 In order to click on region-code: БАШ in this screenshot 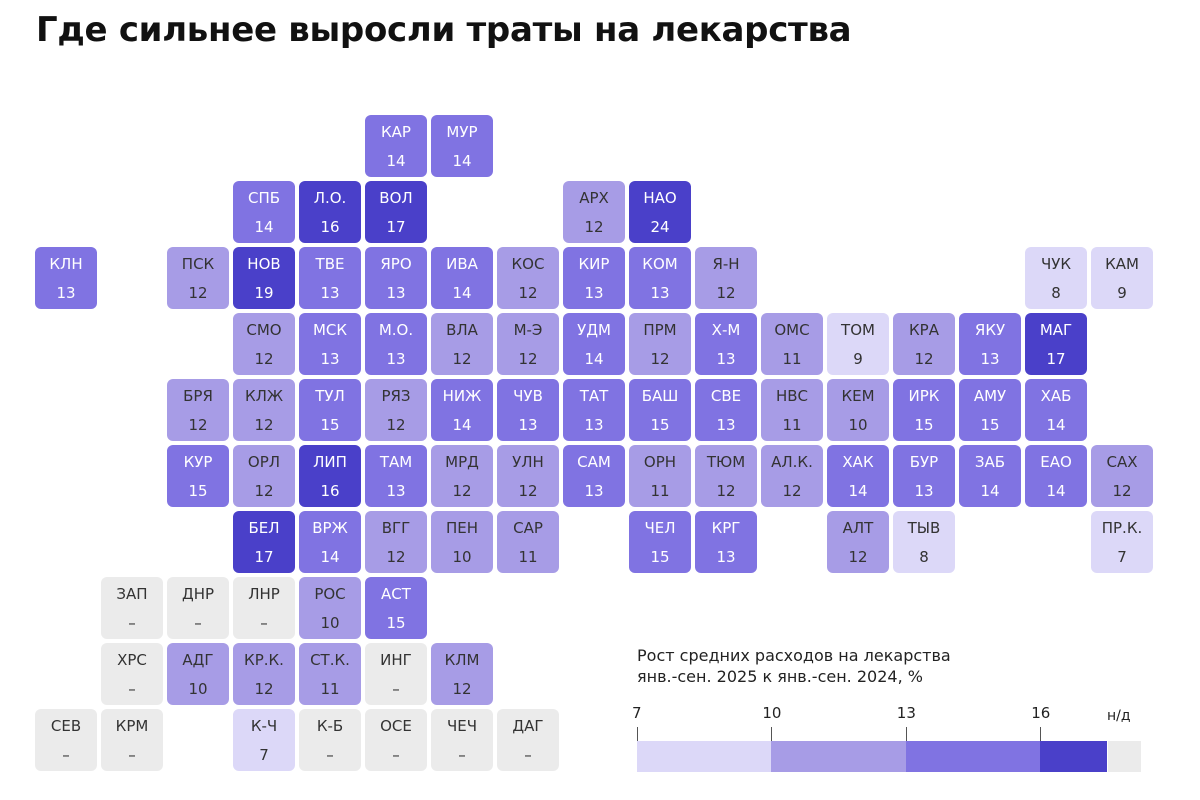, I will do `click(660, 396)`.